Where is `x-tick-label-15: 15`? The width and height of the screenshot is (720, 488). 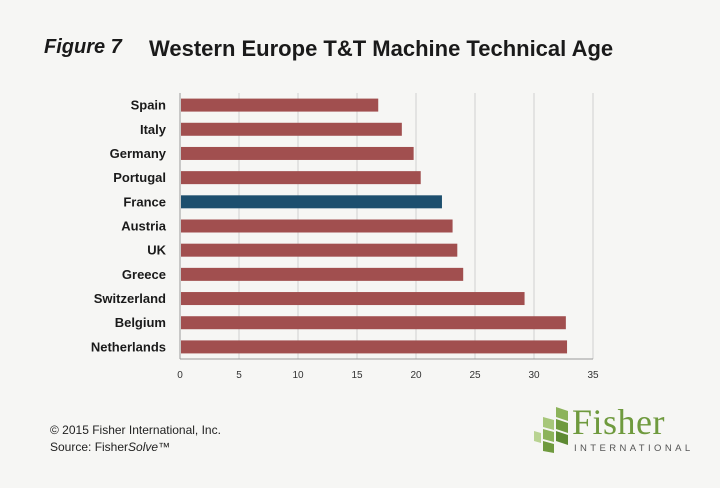
x-tick-label-15: 15 is located at coordinates (357, 375).